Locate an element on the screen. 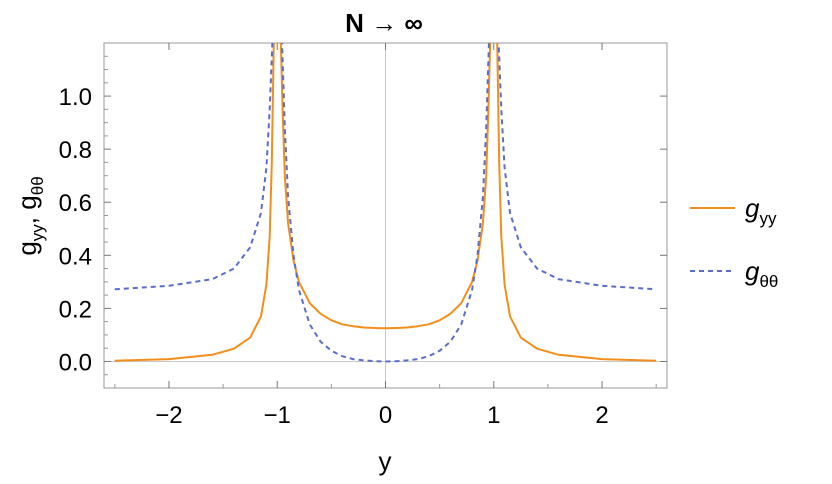 Image resolution: width=832 pixels, height=484 pixels. y-tick-label: 0.4 is located at coordinates (75, 256).